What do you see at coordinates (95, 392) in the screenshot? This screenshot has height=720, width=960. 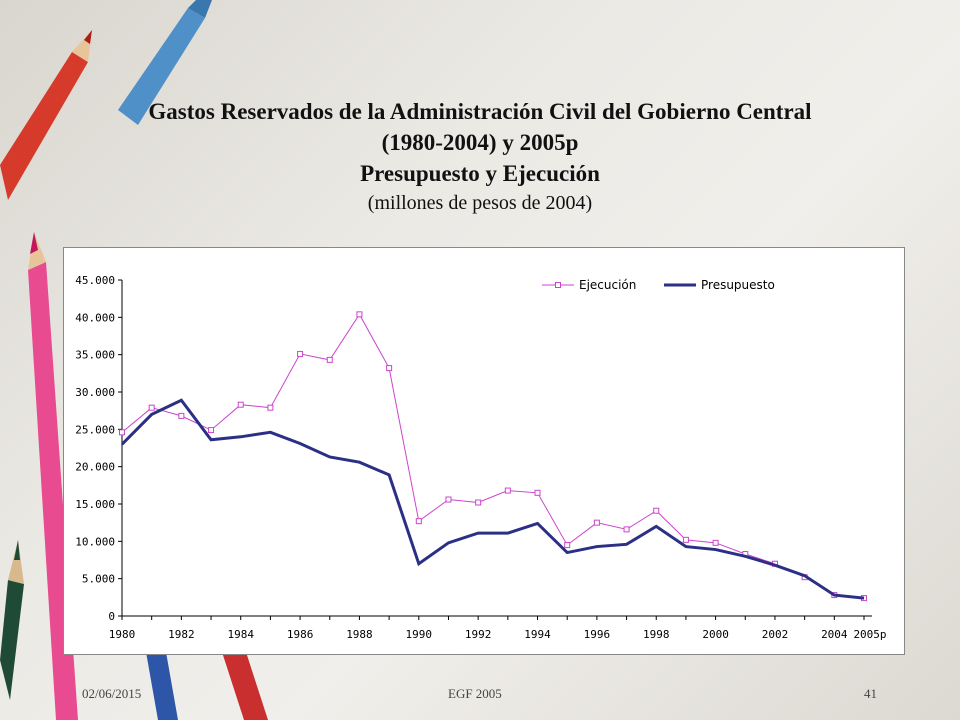 I see `y-tick-label: 30.000` at bounding box center [95, 392].